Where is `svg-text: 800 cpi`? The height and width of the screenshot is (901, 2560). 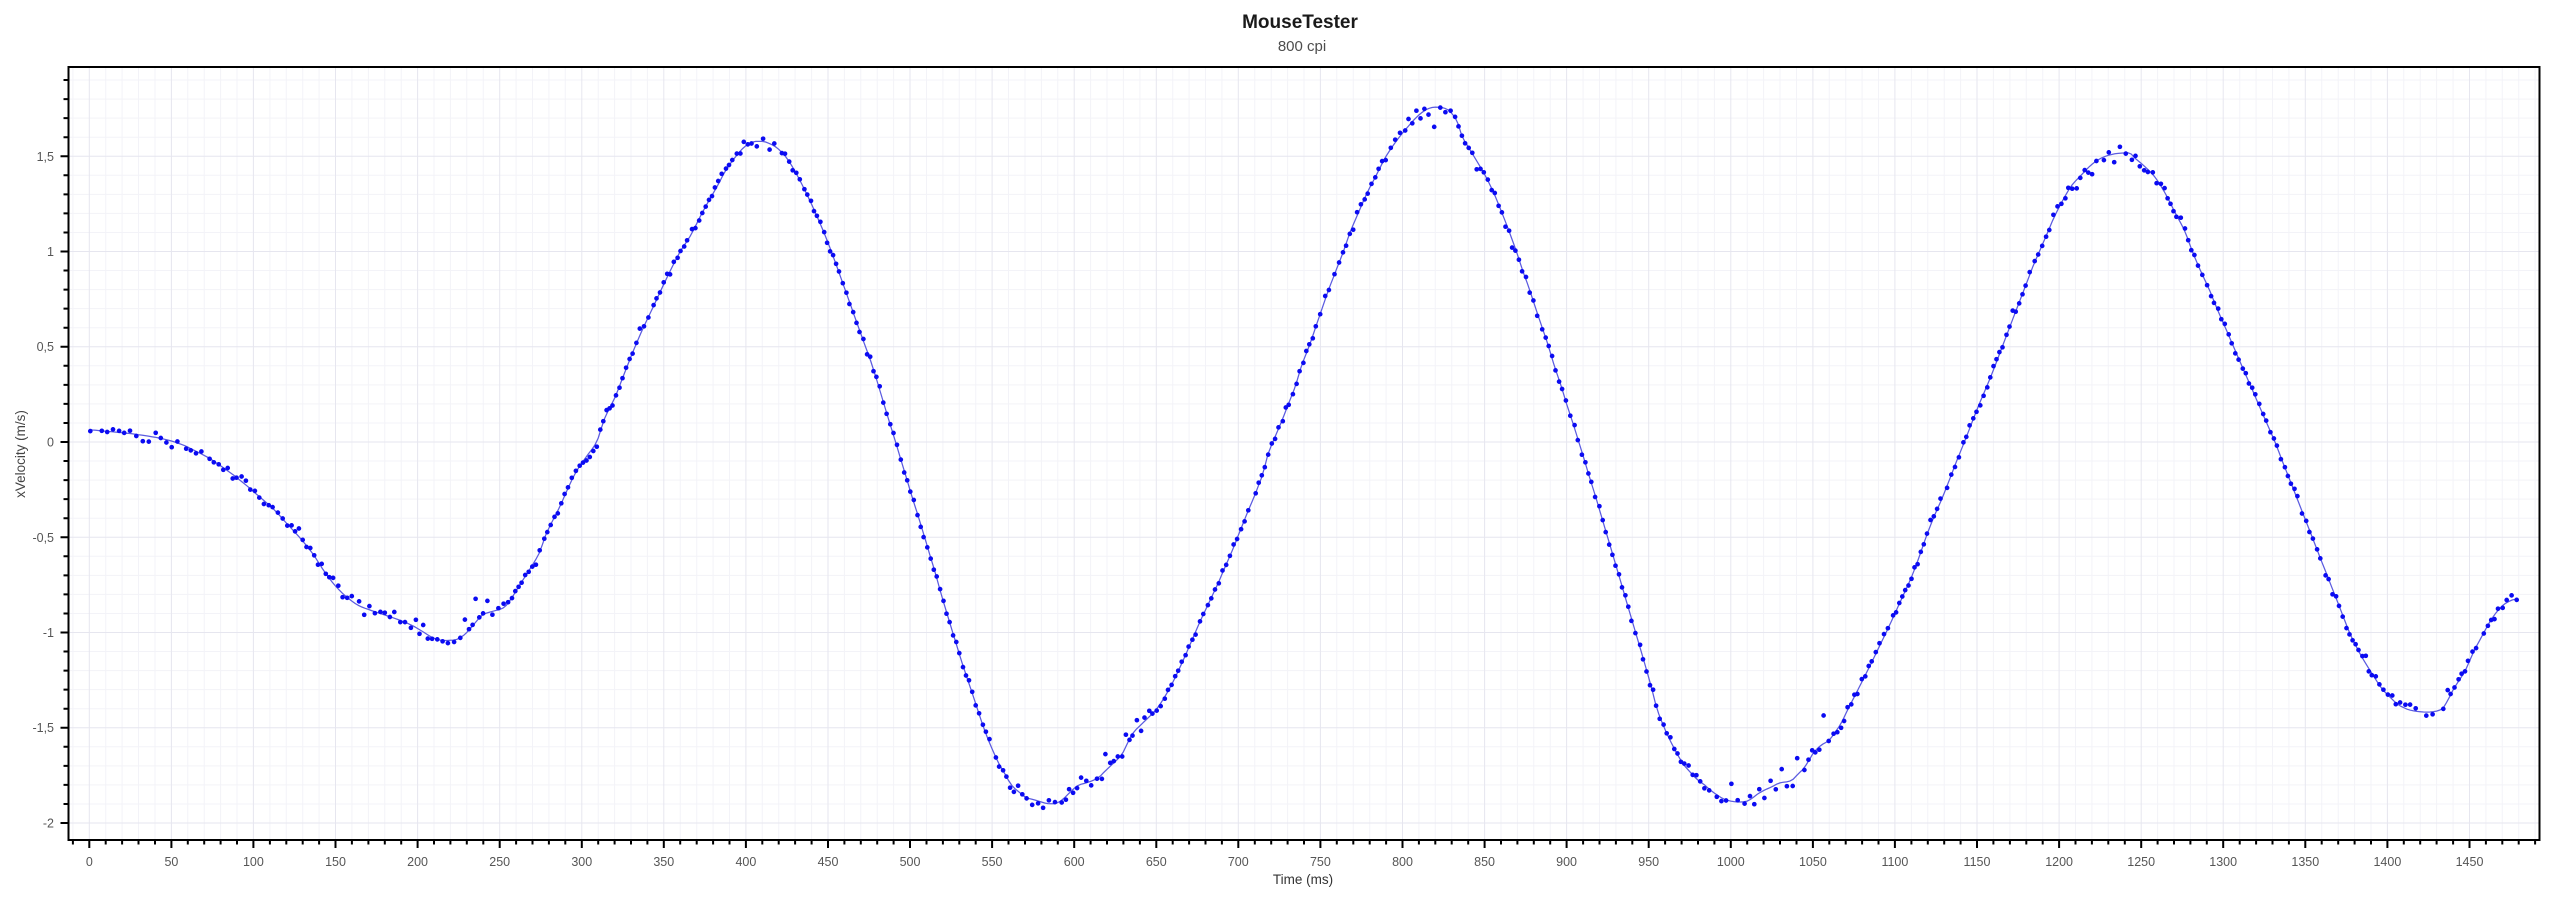 svg-text: 800 cpi is located at coordinates (1302, 46).